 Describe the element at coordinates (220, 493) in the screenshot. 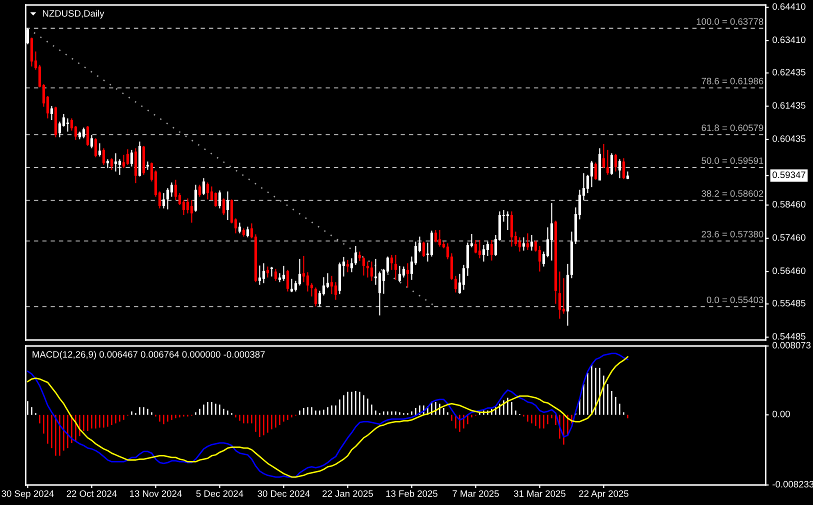

I see `x-tick-label: 5 Dec 2024` at that location.